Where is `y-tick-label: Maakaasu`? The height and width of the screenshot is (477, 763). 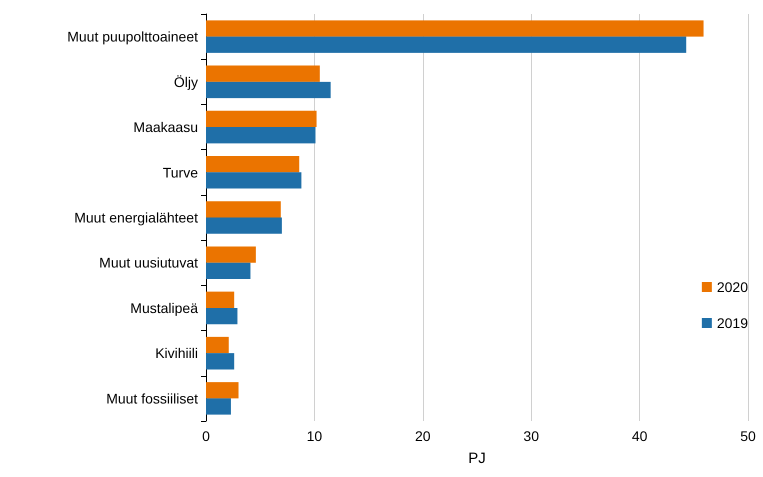 y-tick-label: Maakaasu is located at coordinates (165, 127).